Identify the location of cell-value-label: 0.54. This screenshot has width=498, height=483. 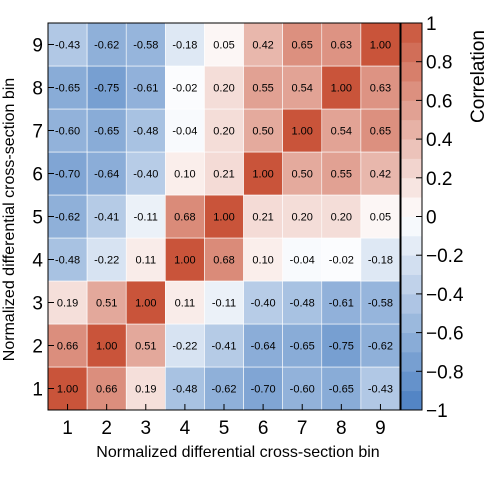
(302, 89).